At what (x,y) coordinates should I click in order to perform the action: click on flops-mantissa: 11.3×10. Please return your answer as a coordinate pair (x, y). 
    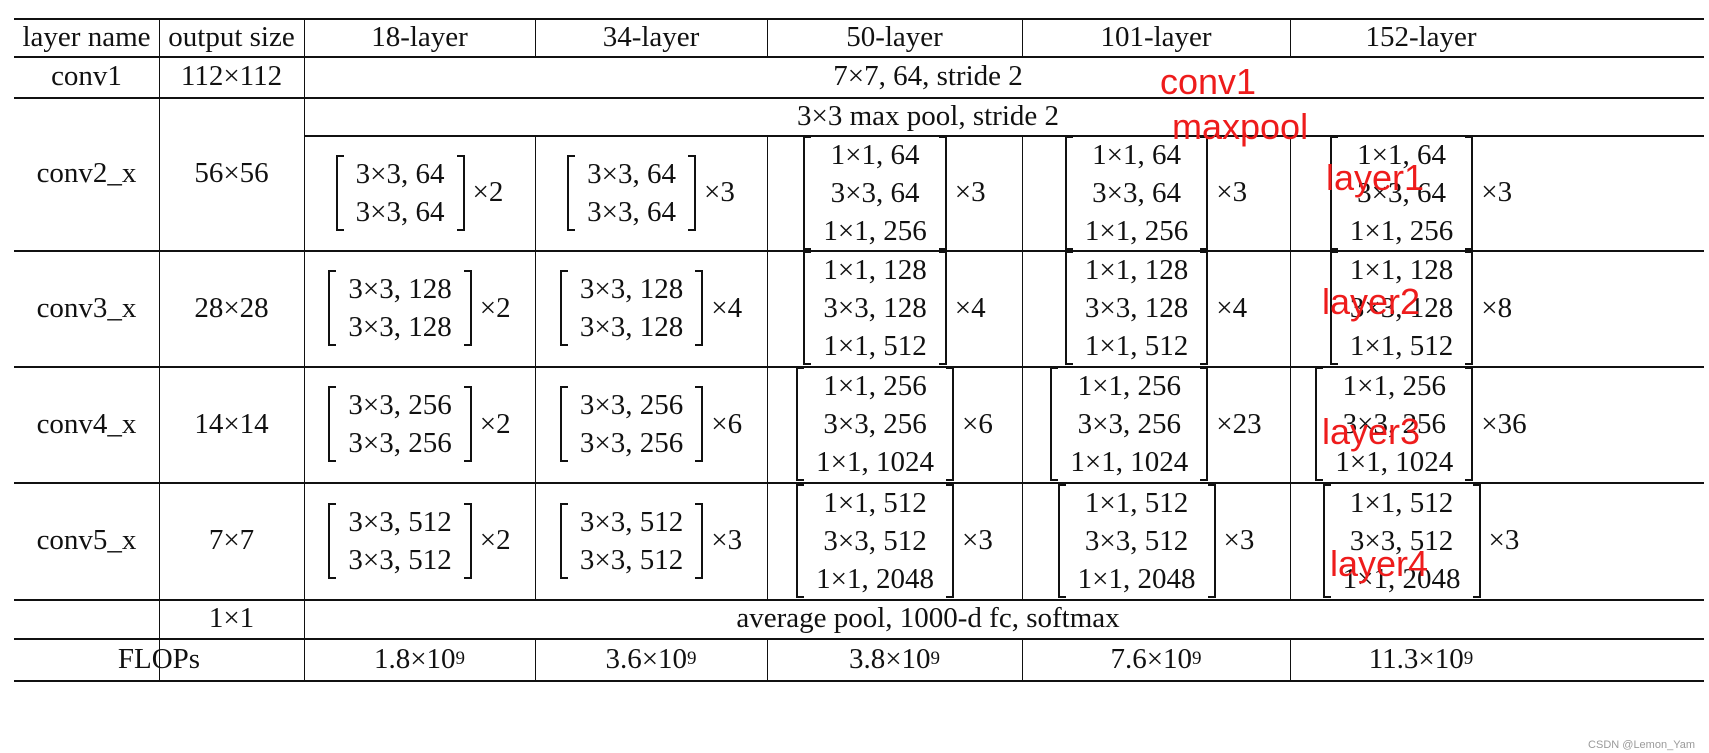
    Looking at the image, I should click on (1416, 658).